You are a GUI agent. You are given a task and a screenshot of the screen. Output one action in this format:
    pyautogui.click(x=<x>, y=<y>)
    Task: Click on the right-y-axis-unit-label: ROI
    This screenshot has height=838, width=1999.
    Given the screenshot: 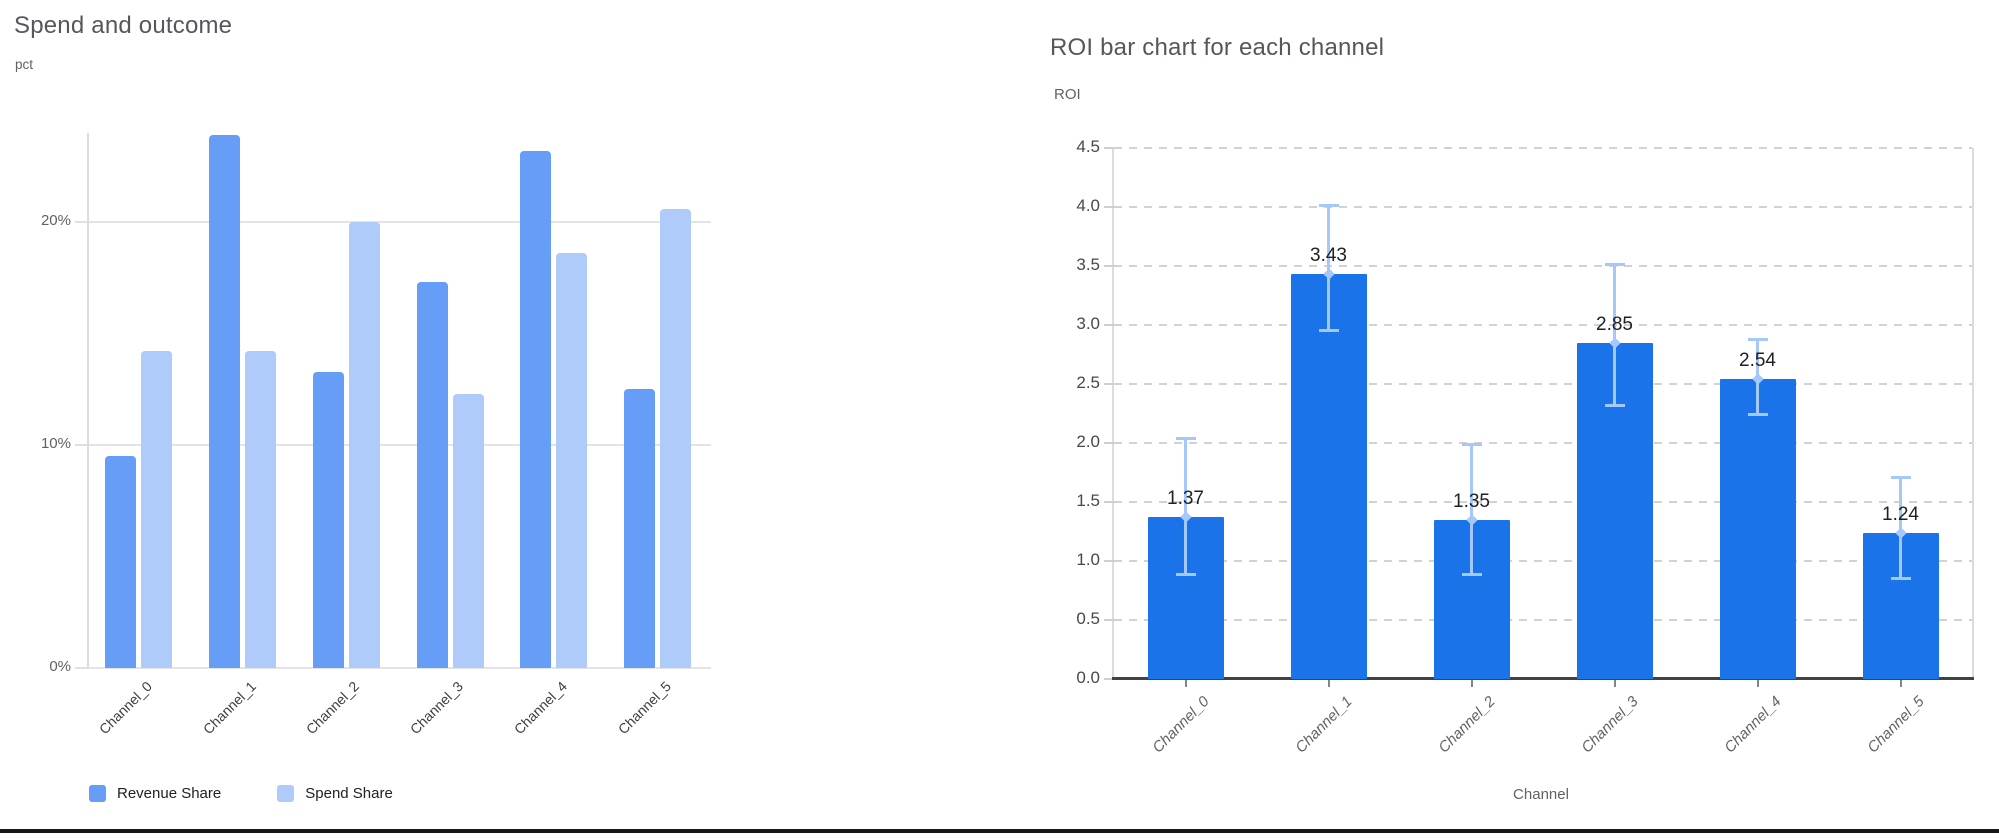 What is the action you would take?
    pyautogui.click(x=1067, y=94)
    